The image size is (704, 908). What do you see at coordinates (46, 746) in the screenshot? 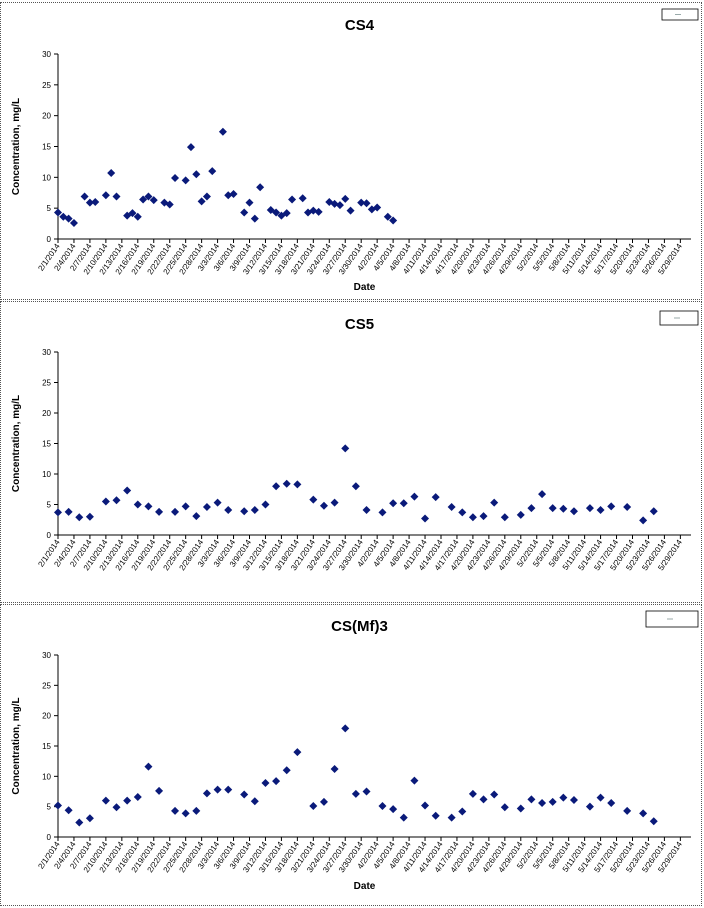
I see `y-tick-label: 15` at bounding box center [46, 746].